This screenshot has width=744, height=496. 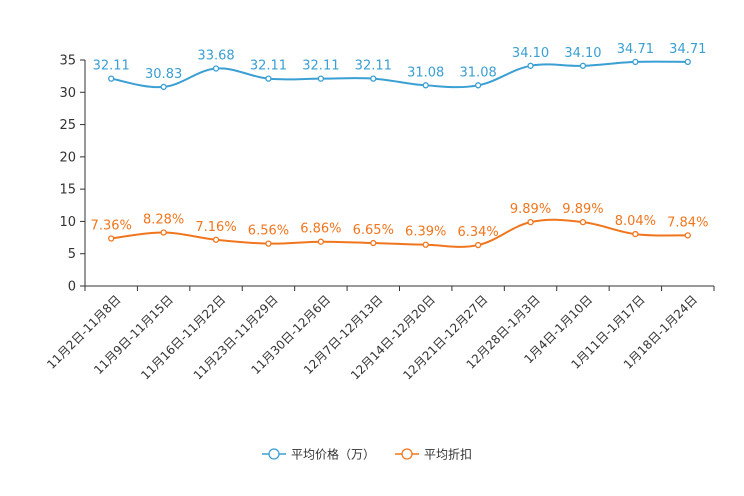 What do you see at coordinates (333, 454) in the screenshot?
I see `legend-label: 平均价格（万）` at bounding box center [333, 454].